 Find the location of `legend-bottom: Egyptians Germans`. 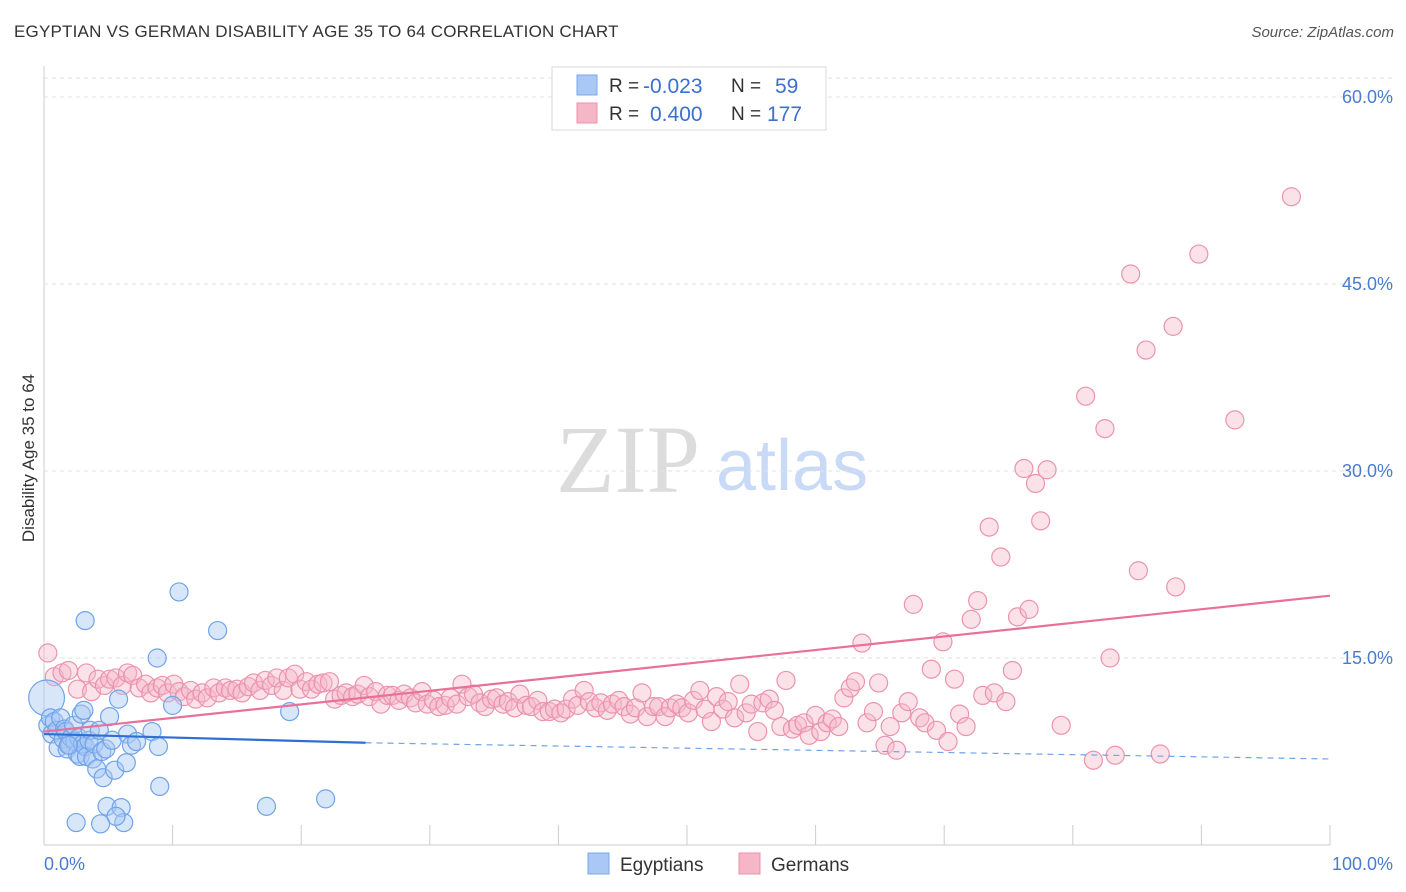

legend-bottom: Egyptians Germans is located at coordinates (718, 864).